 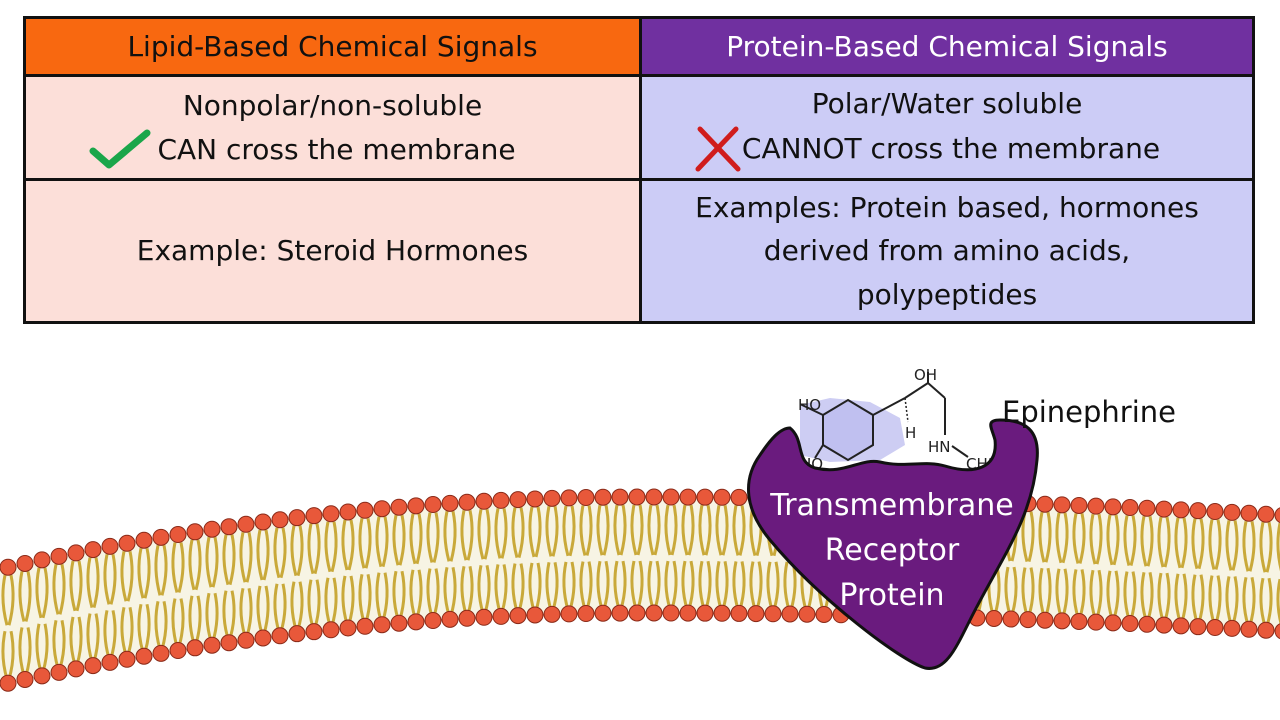 I want to click on receptor-protein, so click(x=893, y=544).